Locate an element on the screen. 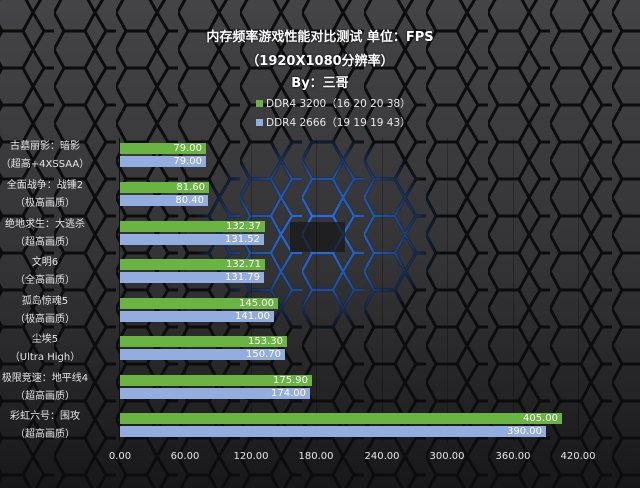  bar-ddr4-3200: 79.00 is located at coordinates (163, 148).